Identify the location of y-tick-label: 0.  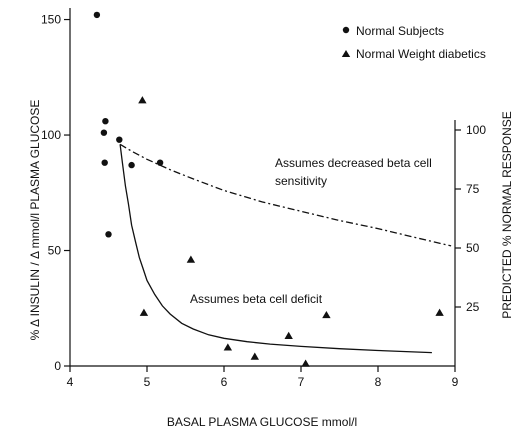
(57, 366).